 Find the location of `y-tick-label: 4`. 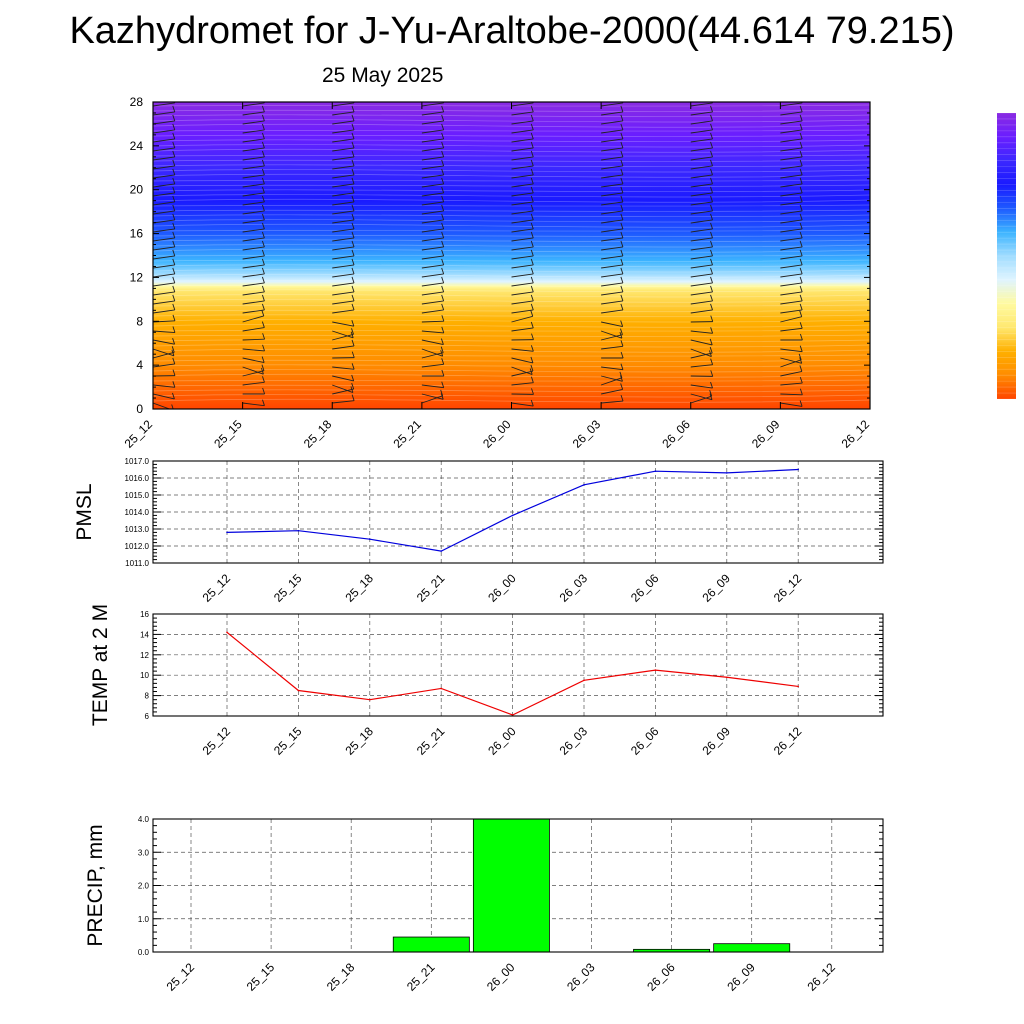

y-tick-label: 4 is located at coordinates (139, 365).